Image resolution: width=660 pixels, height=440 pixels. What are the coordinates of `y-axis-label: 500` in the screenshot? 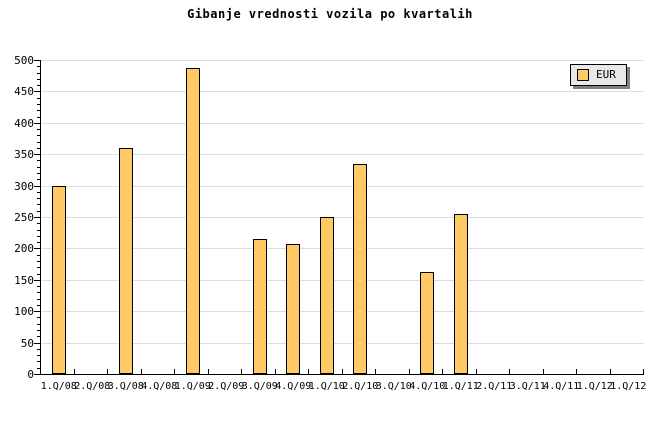 It's located at (24, 60).